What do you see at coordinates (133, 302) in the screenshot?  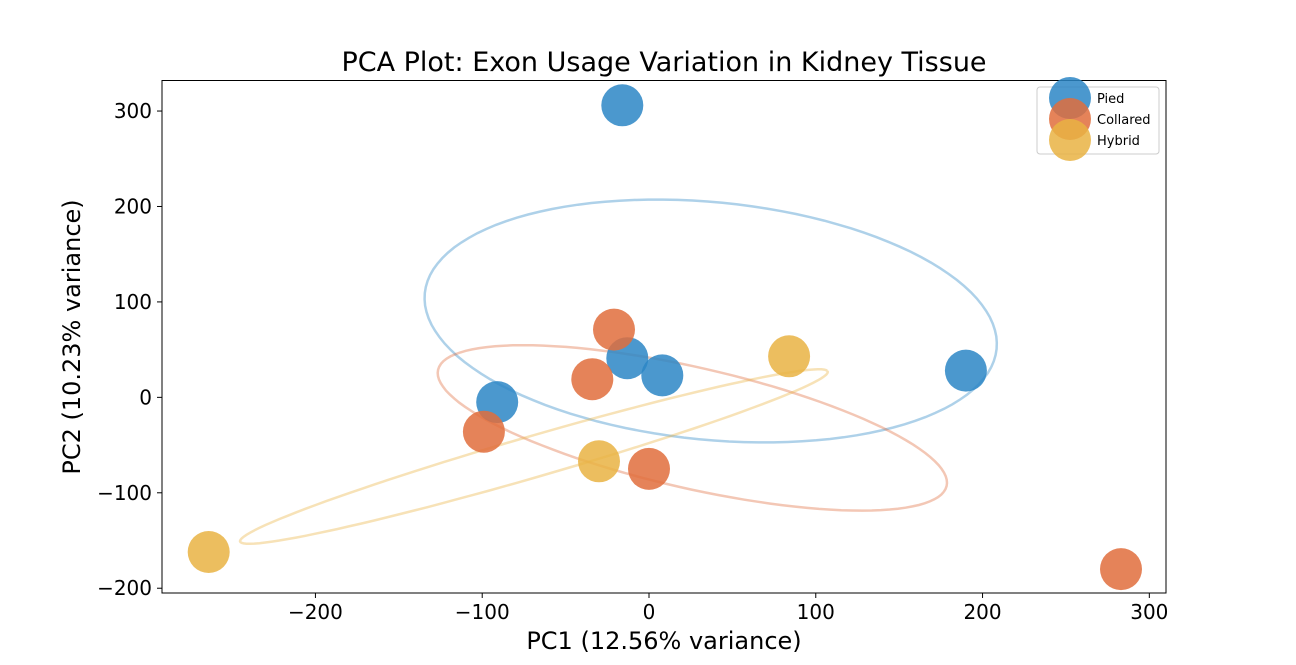 I see `y-tick-label: 100` at bounding box center [133, 302].